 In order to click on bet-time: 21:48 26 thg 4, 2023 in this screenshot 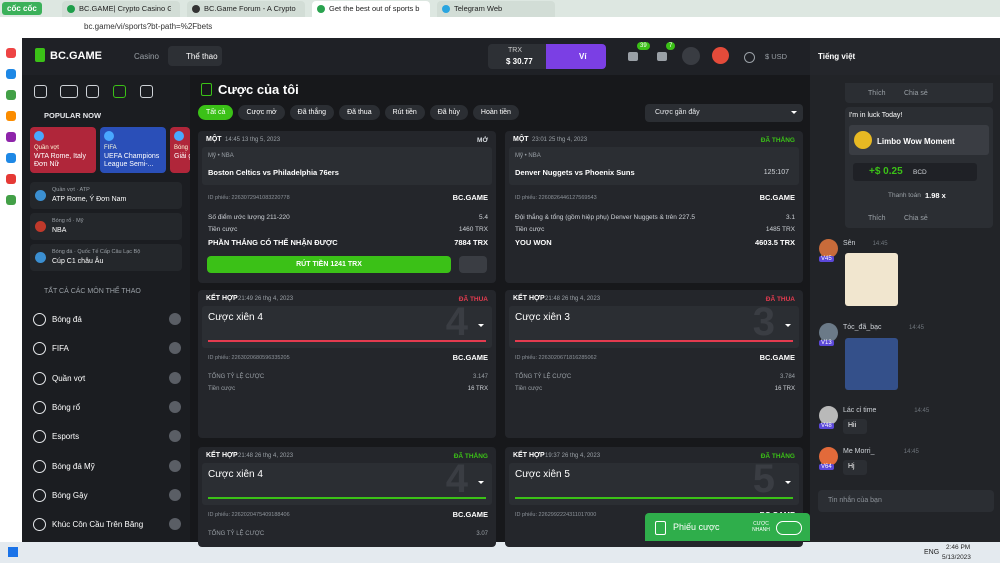, I will do `click(573, 299)`.